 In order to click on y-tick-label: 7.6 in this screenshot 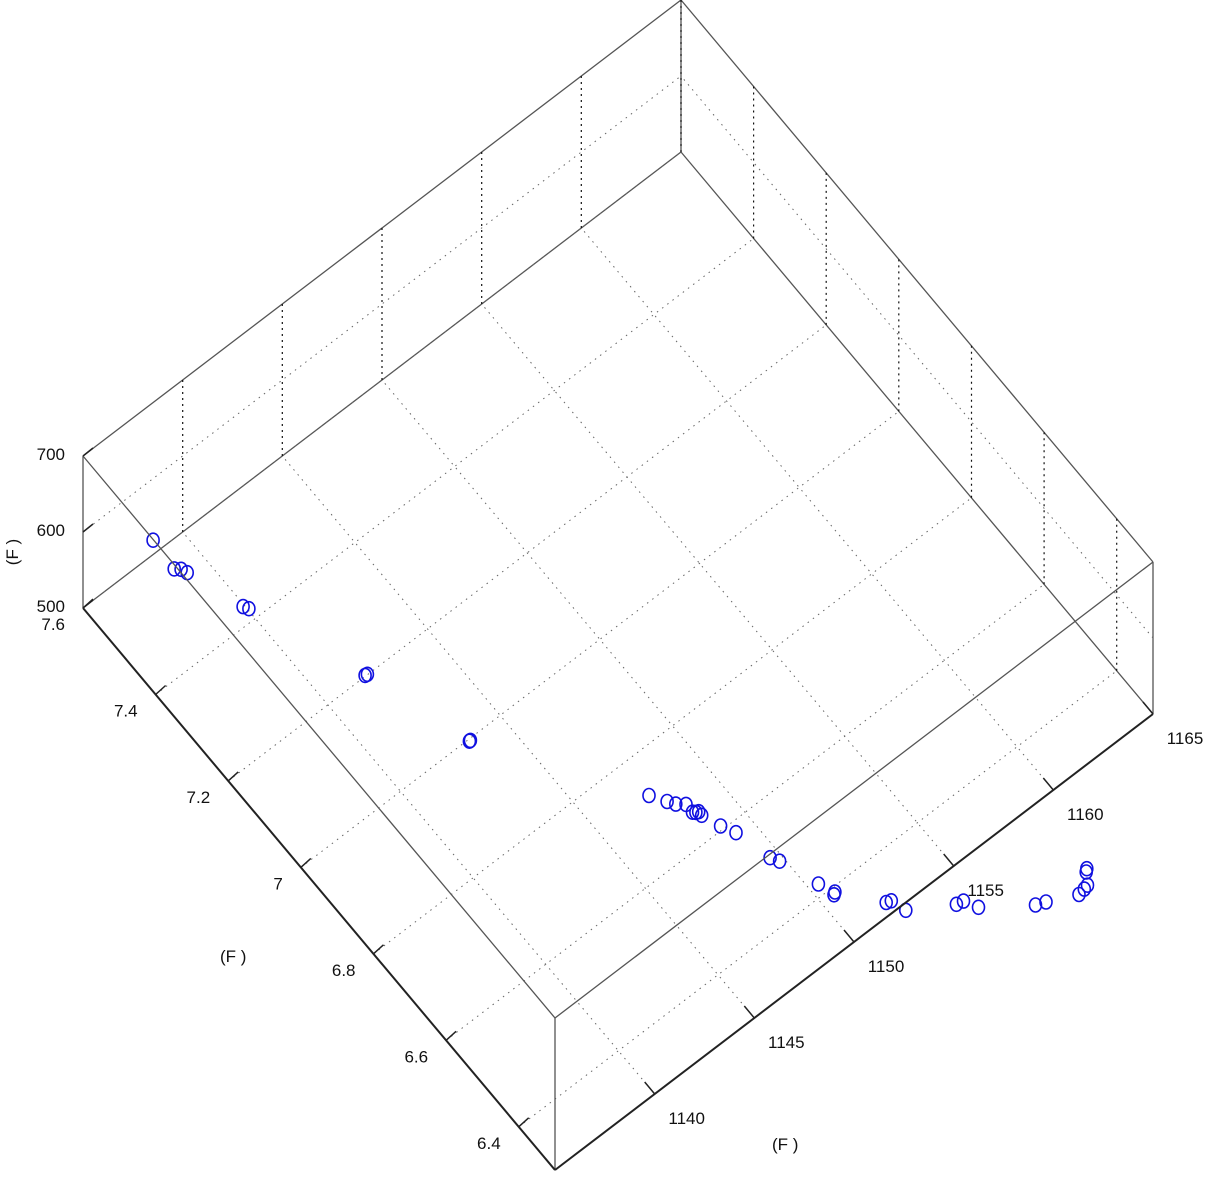, I will do `click(53, 624)`.